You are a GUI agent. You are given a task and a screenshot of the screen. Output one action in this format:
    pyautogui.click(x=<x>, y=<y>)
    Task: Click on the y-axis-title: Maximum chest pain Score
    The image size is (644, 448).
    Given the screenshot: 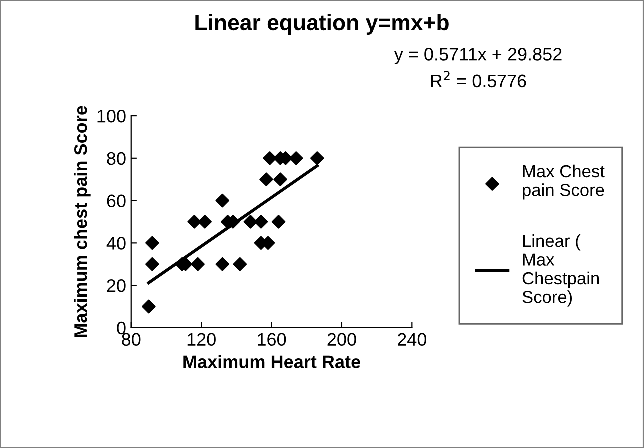 What is the action you would take?
    pyautogui.click(x=82, y=222)
    